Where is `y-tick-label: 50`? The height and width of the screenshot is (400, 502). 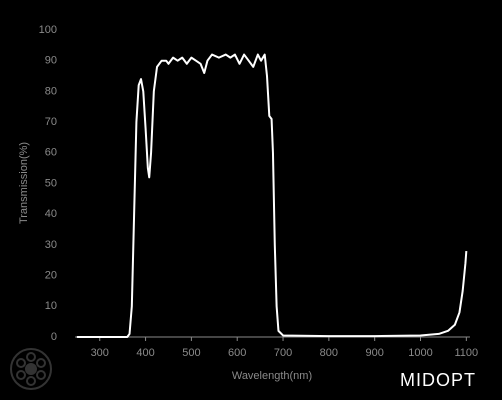
y-tick-label: 50 is located at coordinates (51, 183).